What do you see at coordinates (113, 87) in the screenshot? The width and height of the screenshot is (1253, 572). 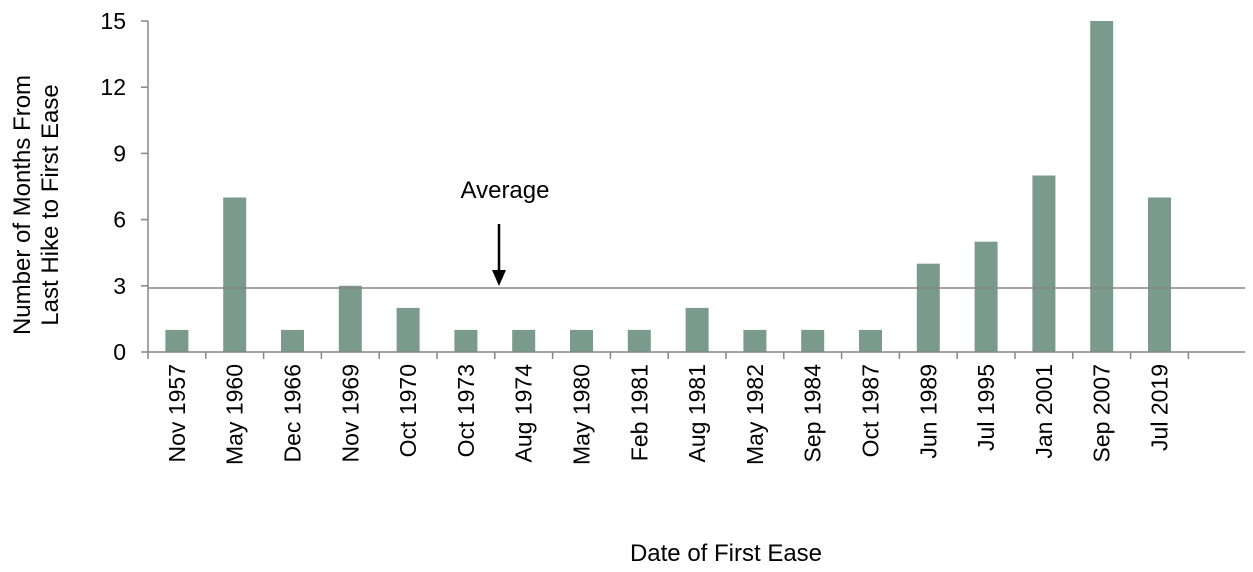 I see `y-tick-label: 12` at bounding box center [113, 87].